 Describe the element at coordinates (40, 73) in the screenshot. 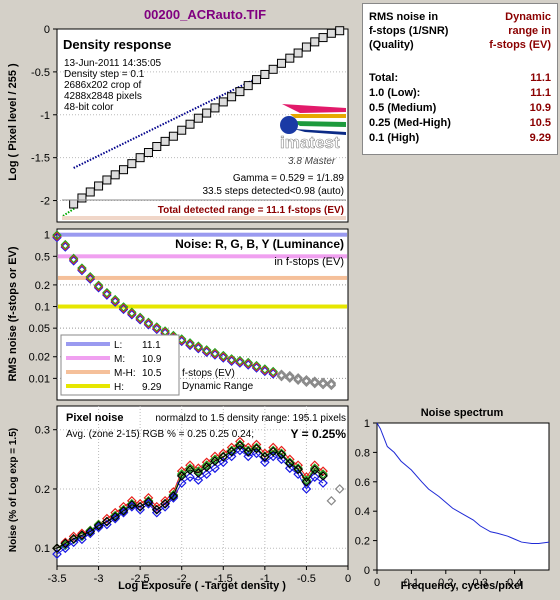

I see `density-ytick-label: -0.5` at that location.